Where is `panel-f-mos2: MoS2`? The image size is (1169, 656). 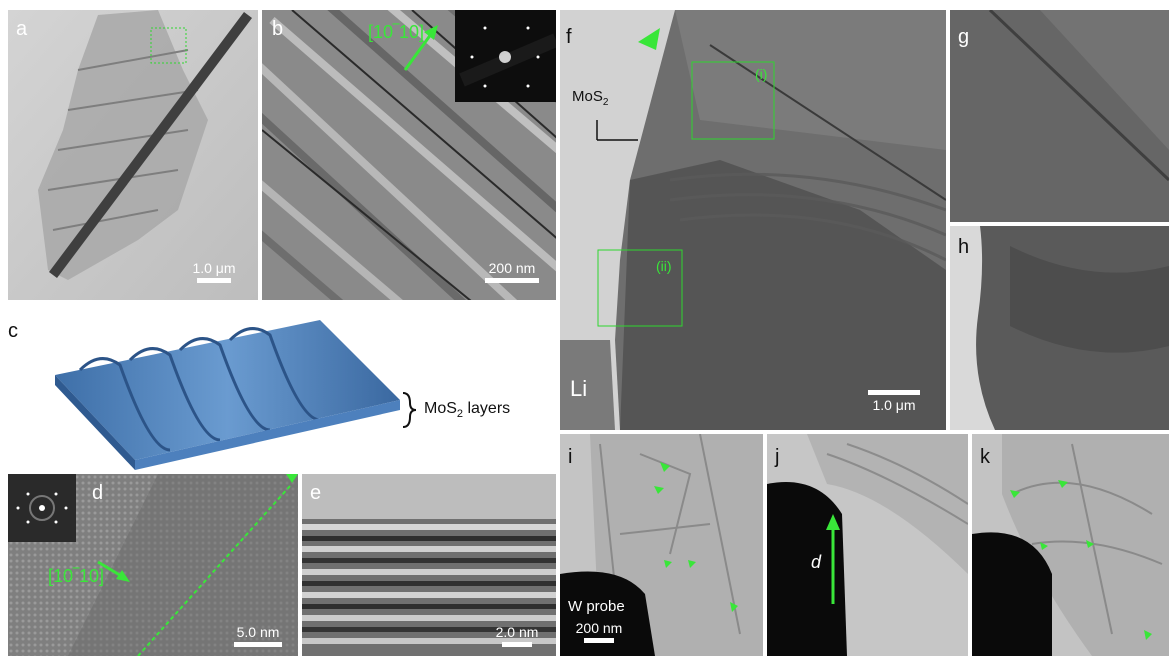
panel-f-mos2: MoS2 is located at coordinates (590, 98).